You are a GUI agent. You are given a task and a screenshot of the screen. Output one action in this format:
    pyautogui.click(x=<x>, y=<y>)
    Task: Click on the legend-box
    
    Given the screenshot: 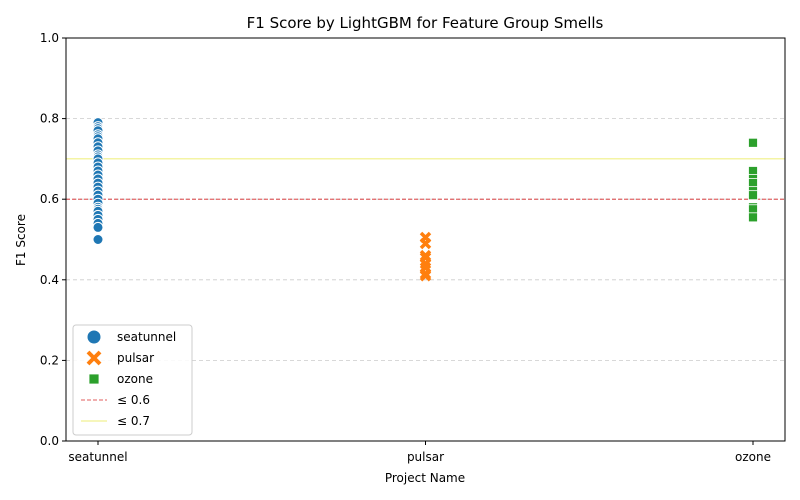 What is the action you would take?
    pyautogui.click(x=132, y=380)
    